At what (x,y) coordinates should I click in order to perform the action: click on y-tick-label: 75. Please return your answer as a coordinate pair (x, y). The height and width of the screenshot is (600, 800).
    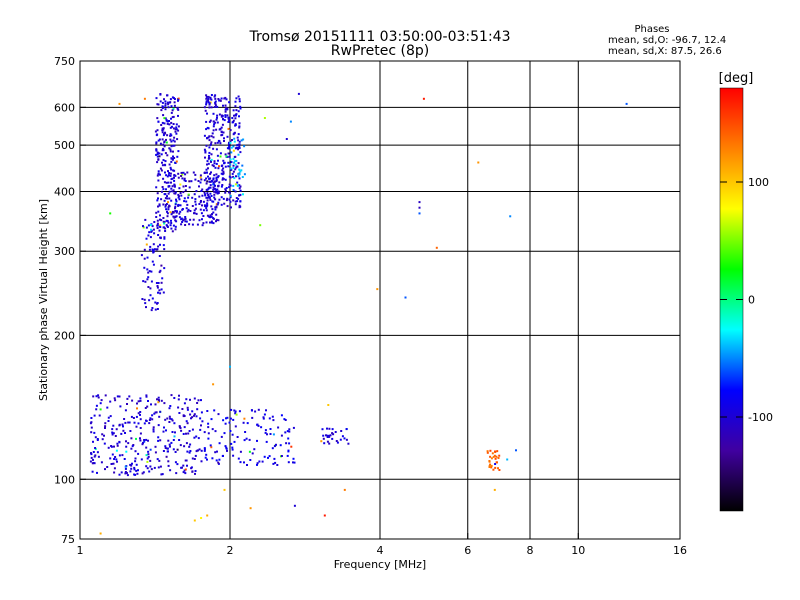
    Looking at the image, I should click on (68, 539).